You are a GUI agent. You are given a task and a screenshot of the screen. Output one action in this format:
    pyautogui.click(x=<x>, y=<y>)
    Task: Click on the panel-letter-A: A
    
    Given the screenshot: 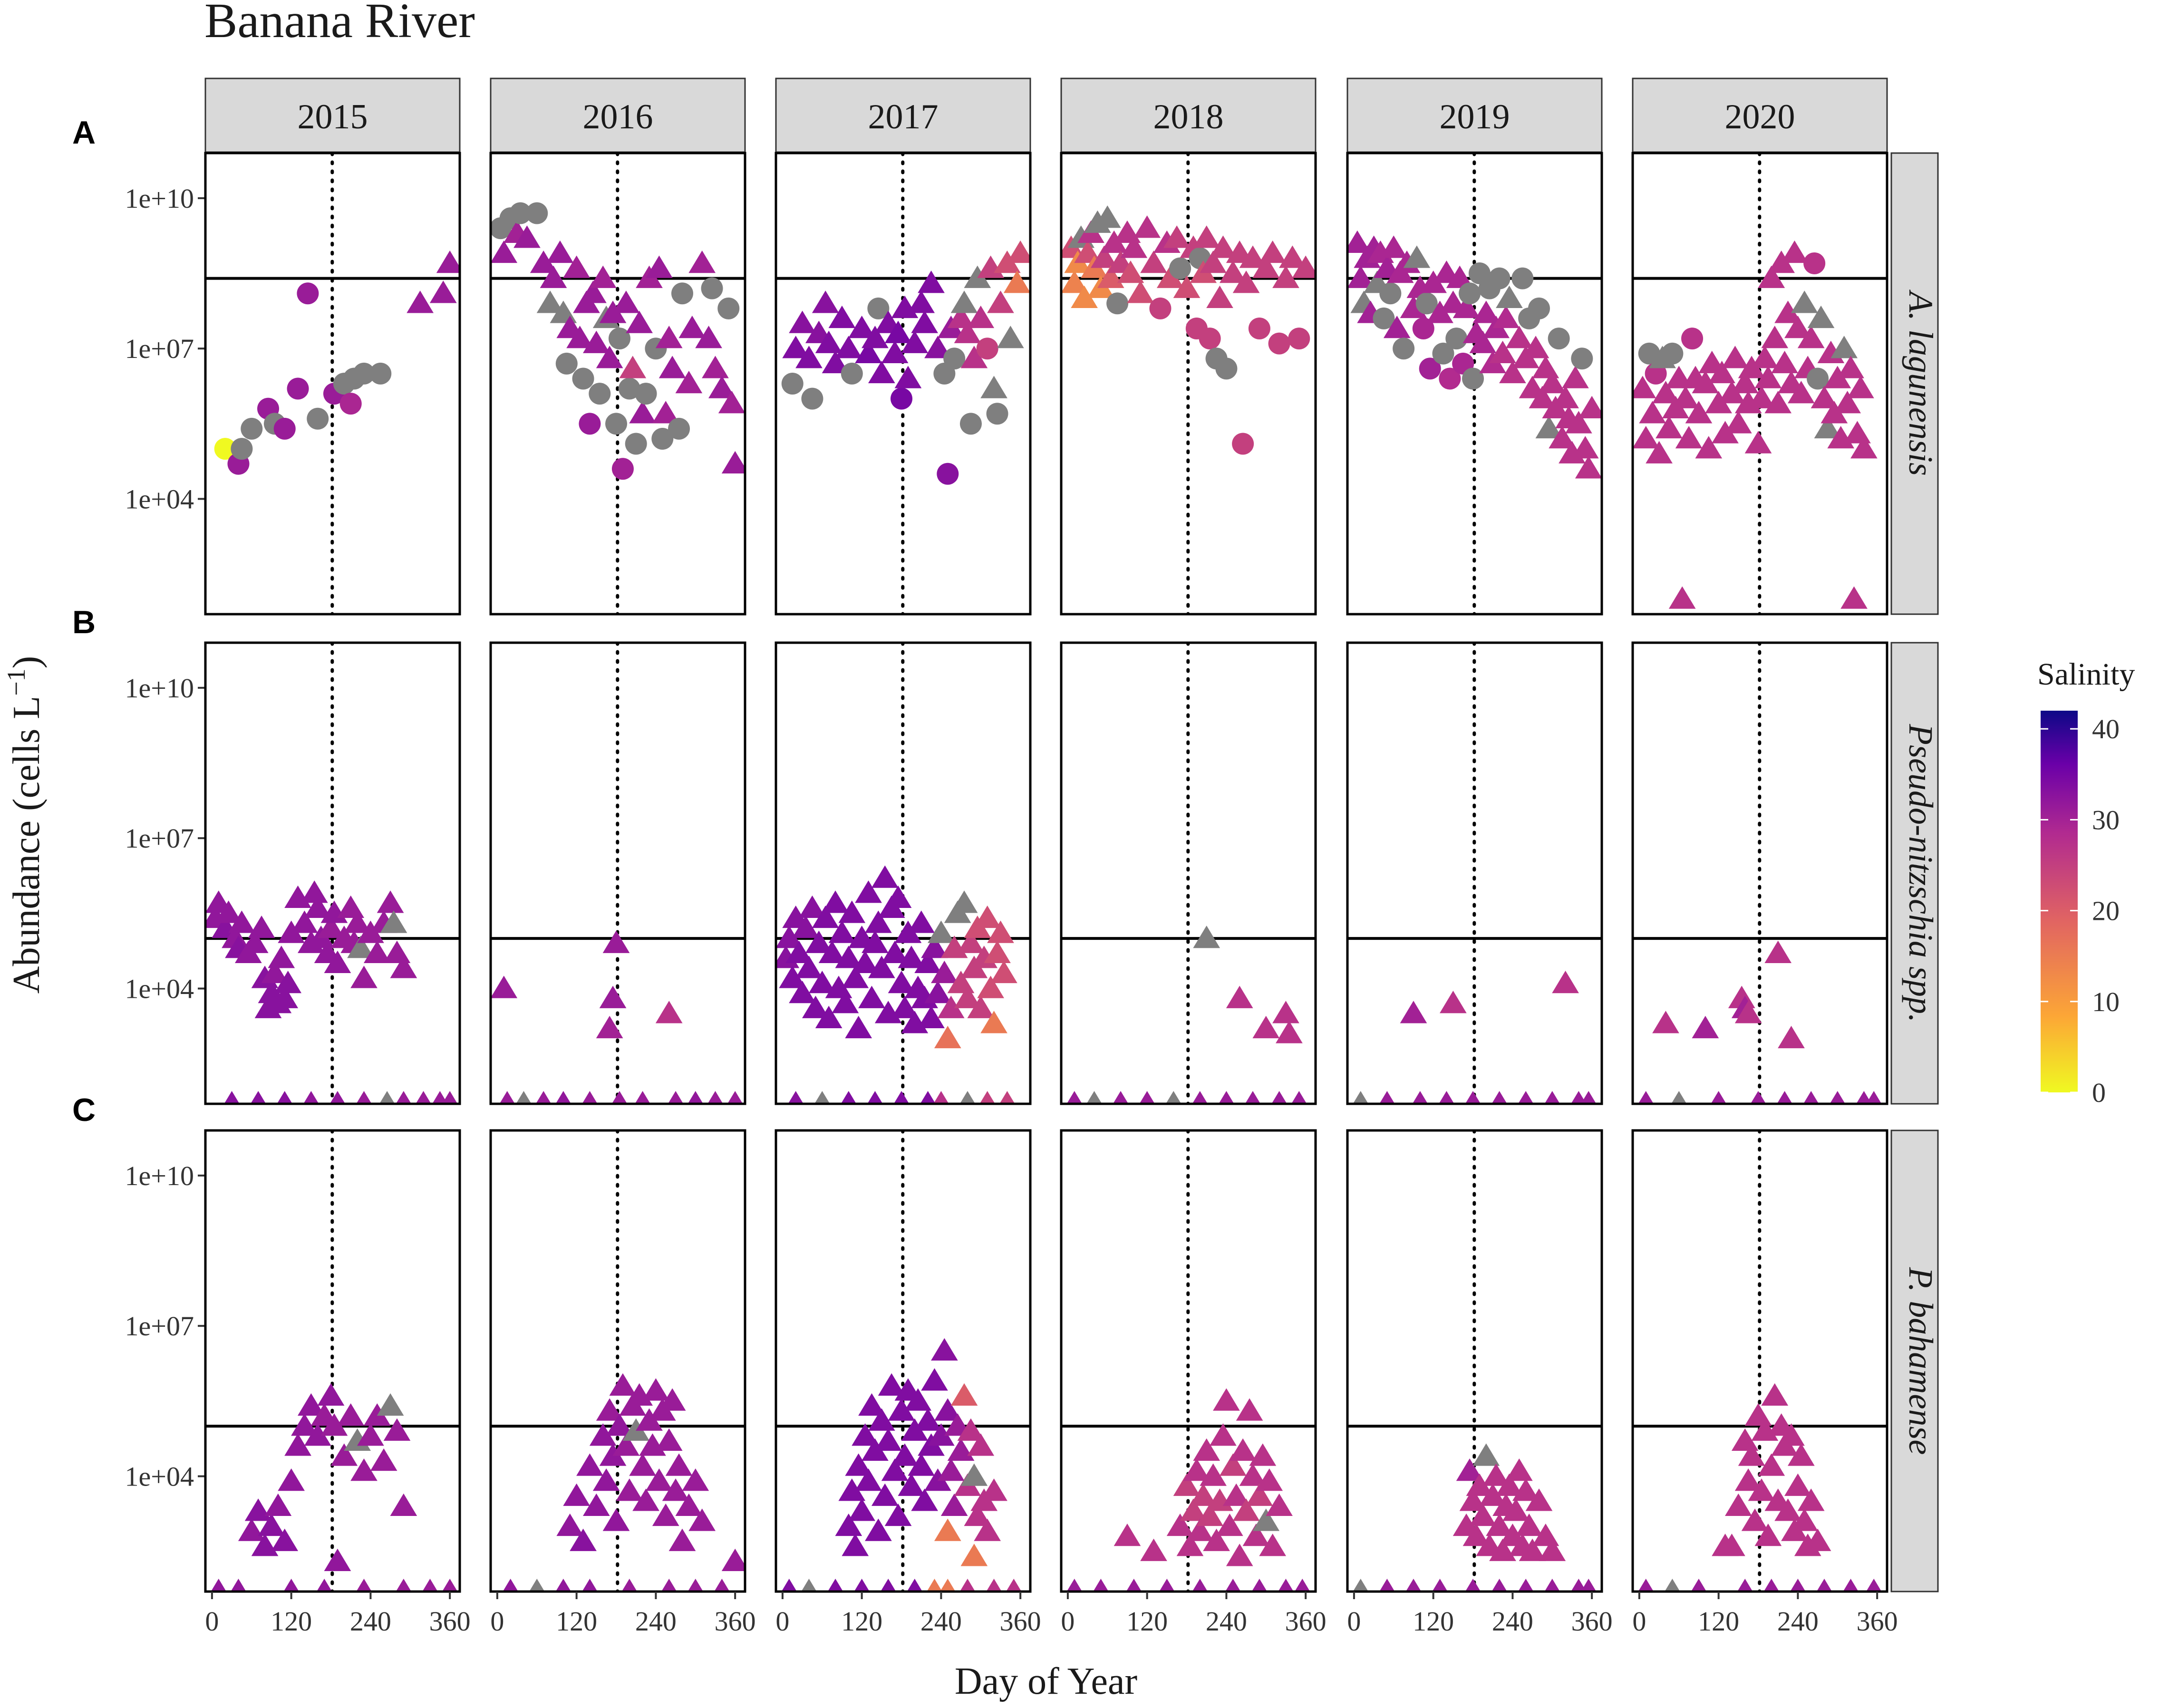 What is the action you would take?
    pyautogui.click(x=84, y=133)
    